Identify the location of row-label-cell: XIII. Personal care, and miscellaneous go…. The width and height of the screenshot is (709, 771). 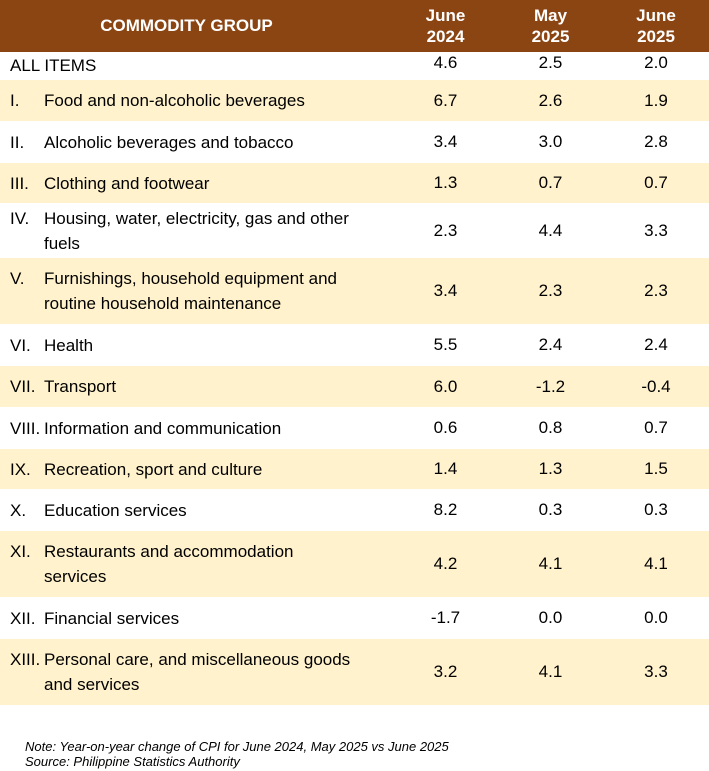
(196, 672).